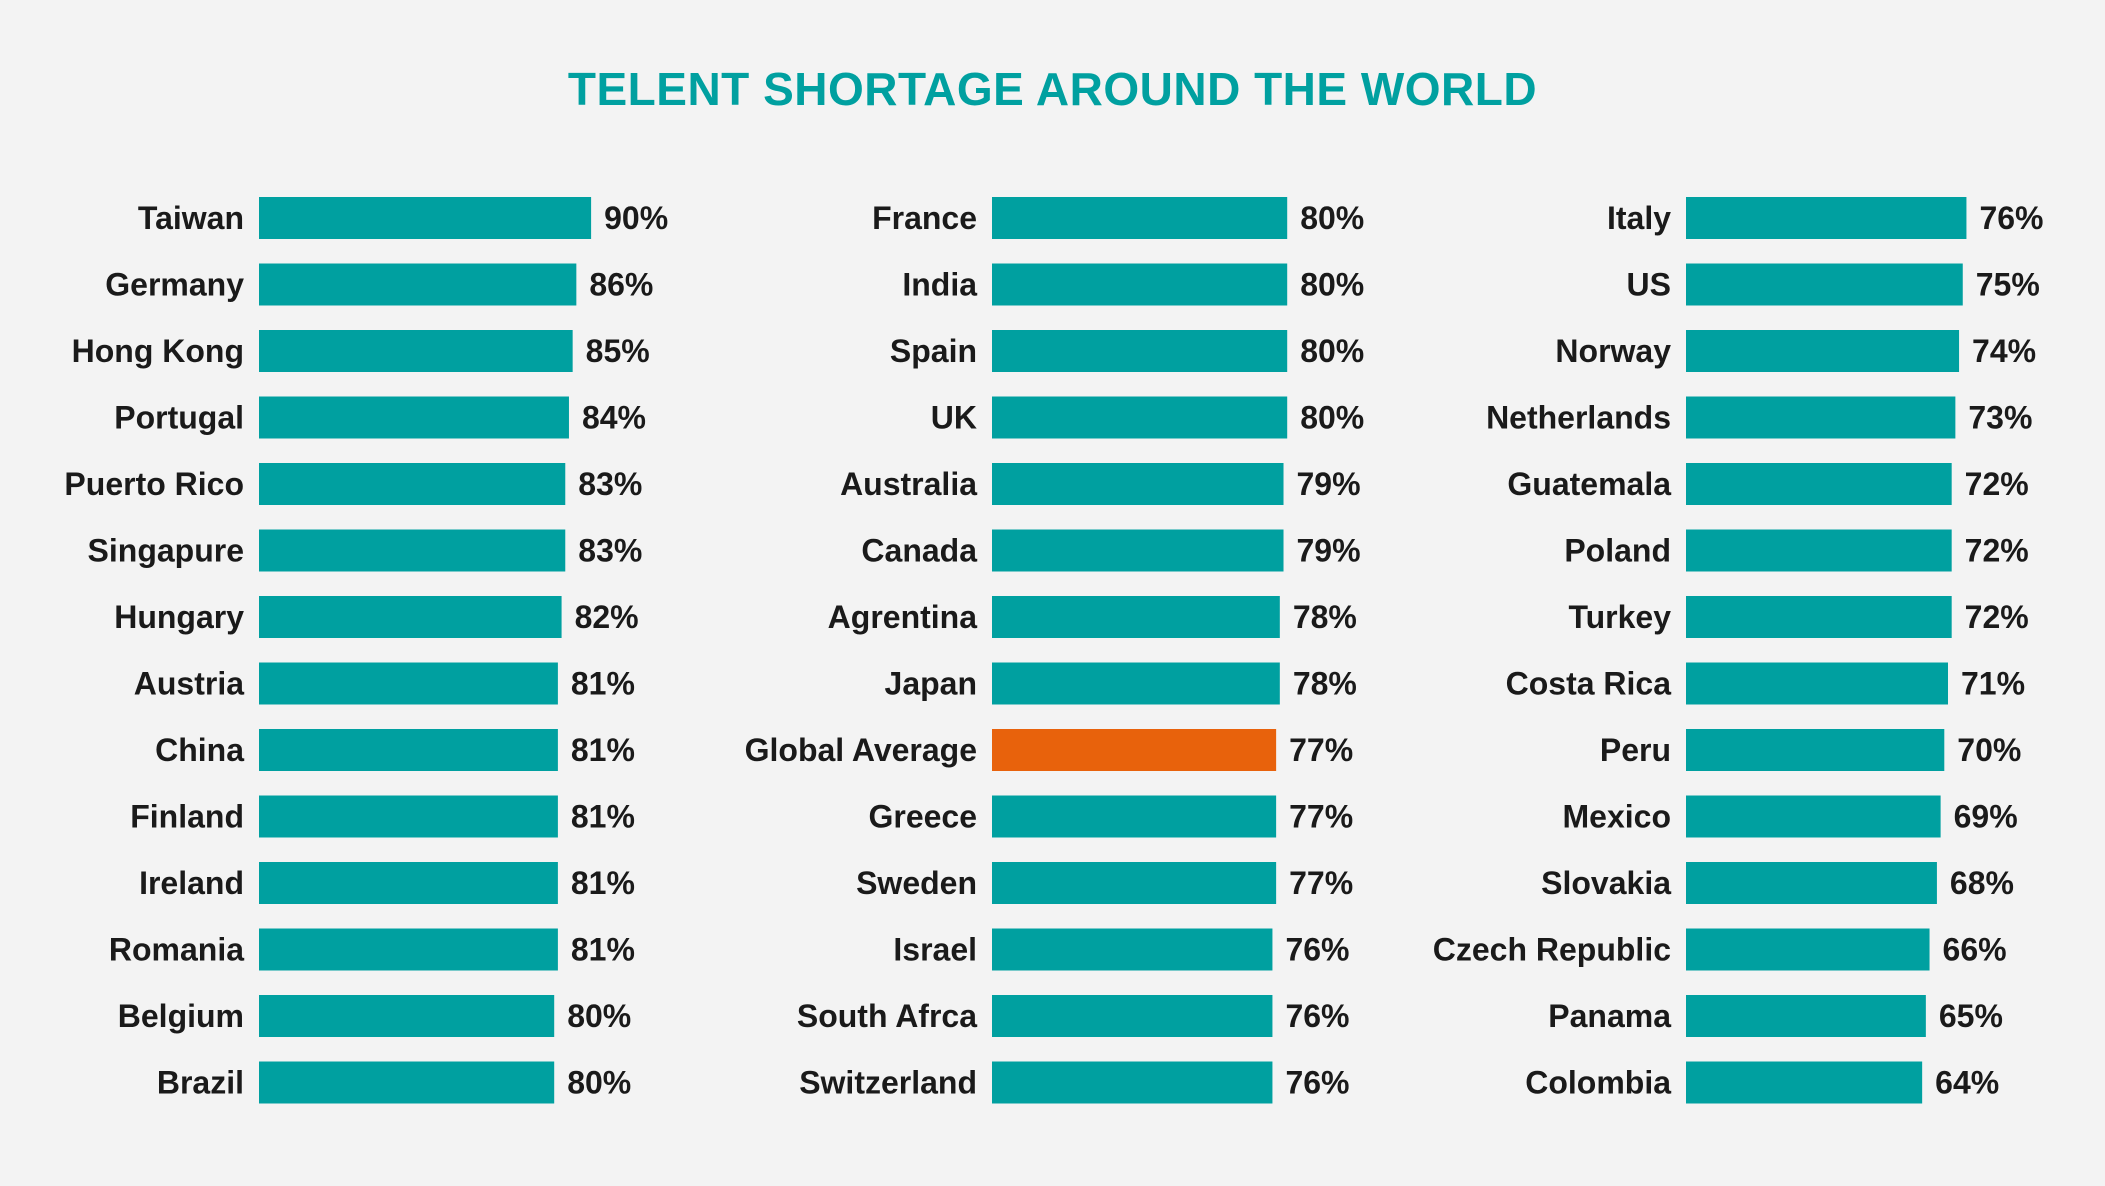 This screenshot has width=2105, height=1186. What do you see at coordinates (408, 883) in the screenshot?
I see `bar-ireland` at bounding box center [408, 883].